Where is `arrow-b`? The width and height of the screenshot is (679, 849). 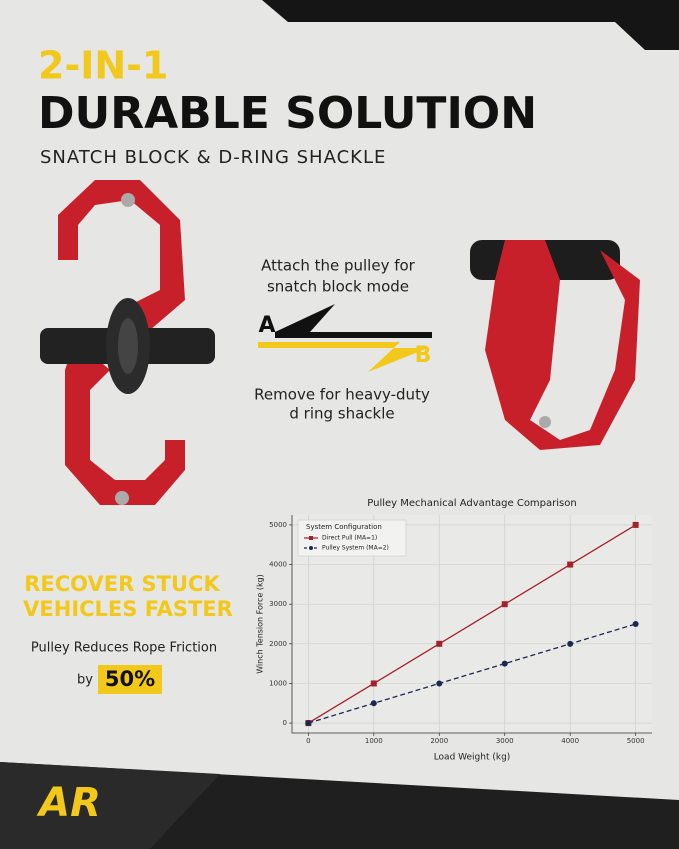
arrow-b is located at coordinates (343, 357).